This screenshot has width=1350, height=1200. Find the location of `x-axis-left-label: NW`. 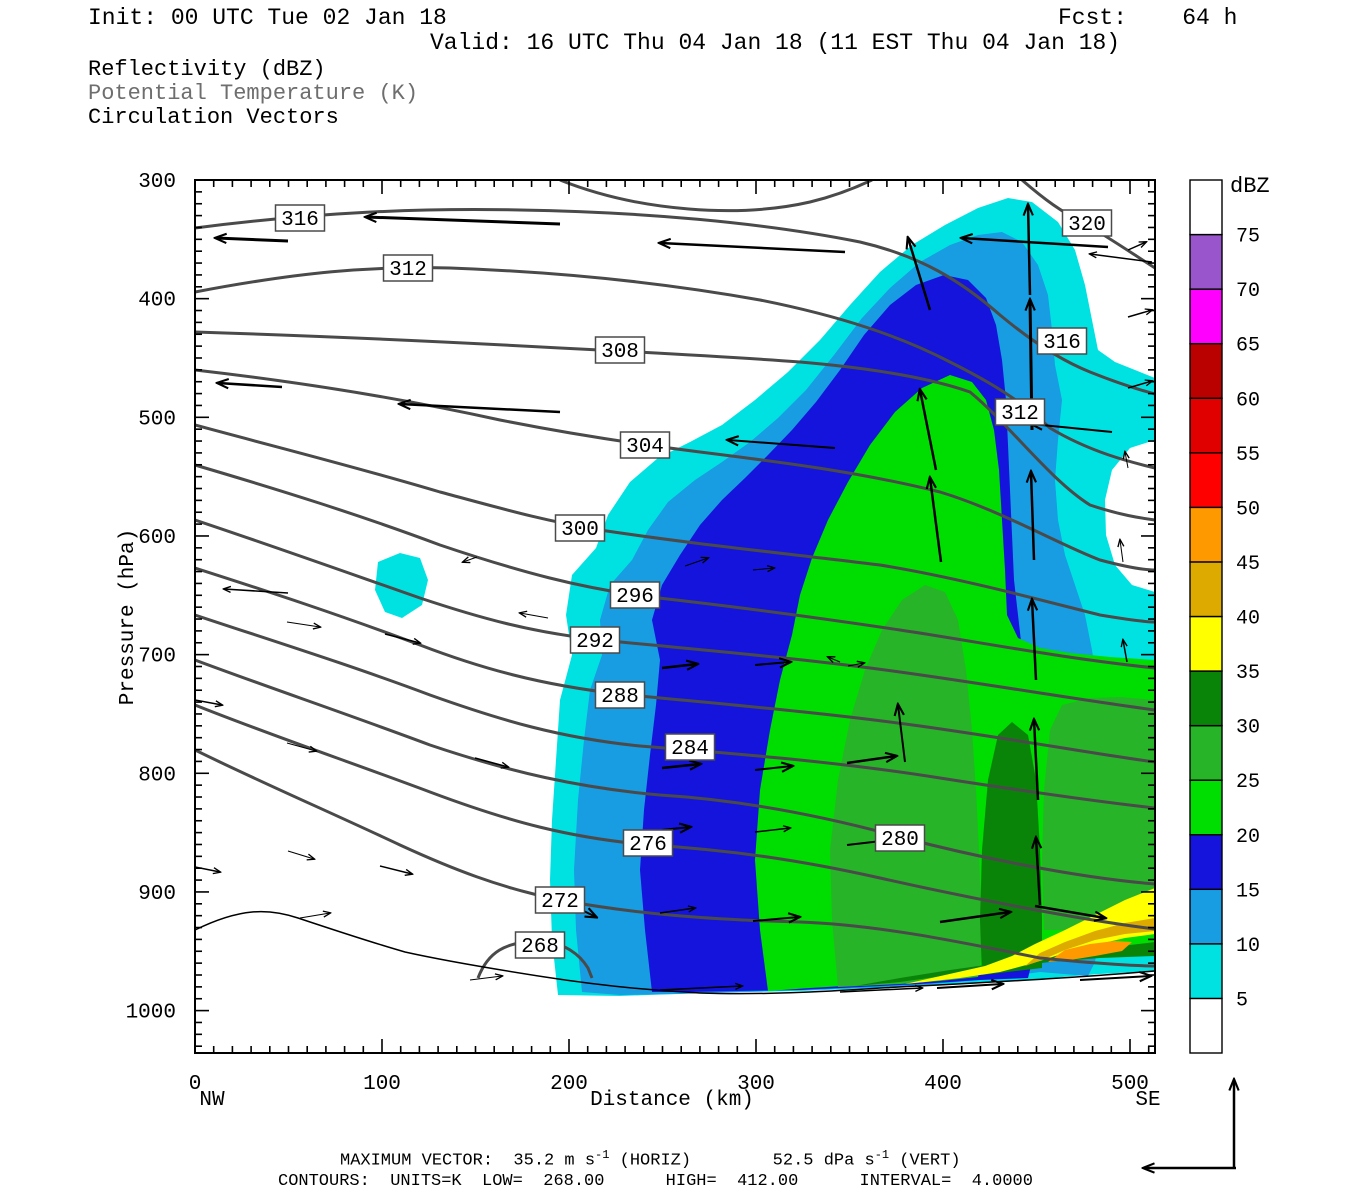

x-axis-left-label: NW is located at coordinates (212, 1100).